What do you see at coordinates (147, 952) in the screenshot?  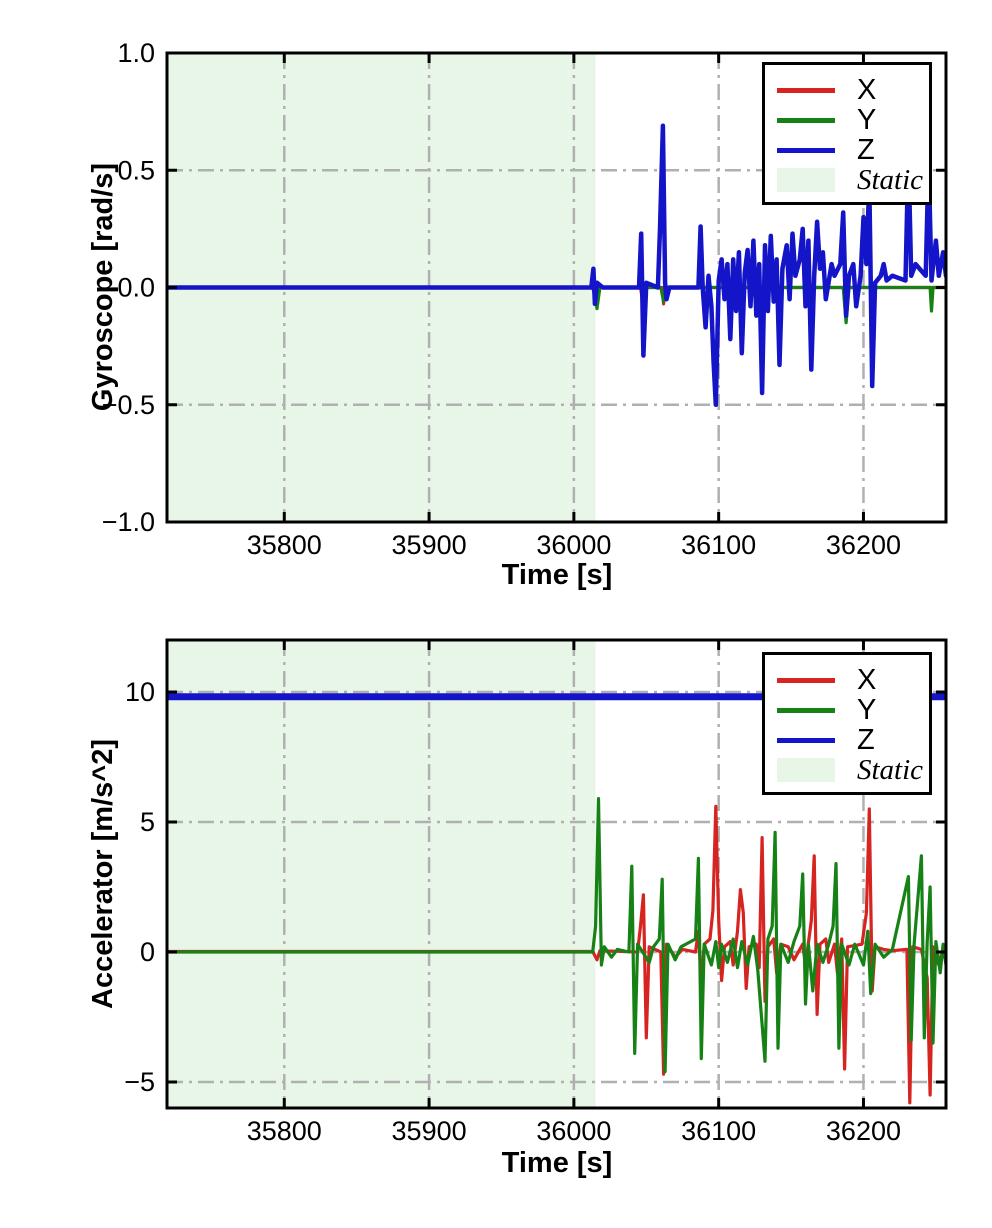 I see `y-tick-label: 0` at bounding box center [147, 952].